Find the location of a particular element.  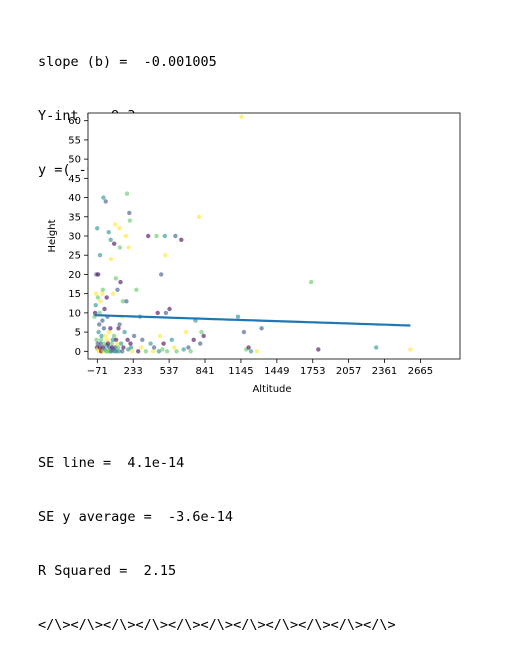

y-tick-label: 20 is located at coordinates (74, 275).